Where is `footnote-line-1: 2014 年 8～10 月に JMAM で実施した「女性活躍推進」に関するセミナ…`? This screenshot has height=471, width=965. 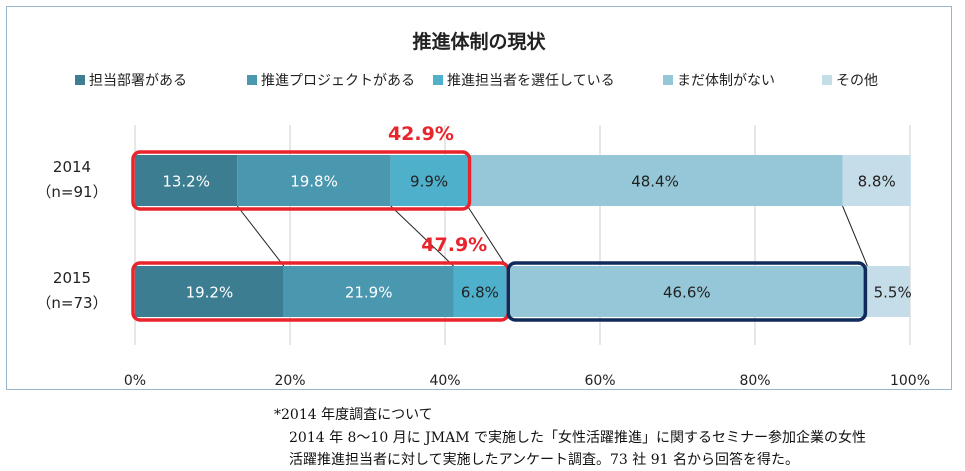
footnote-line-1: 2014 年 8～10 月に JMAM で実施した「女性活躍推進」に関するセミナ… is located at coordinates (577, 438).